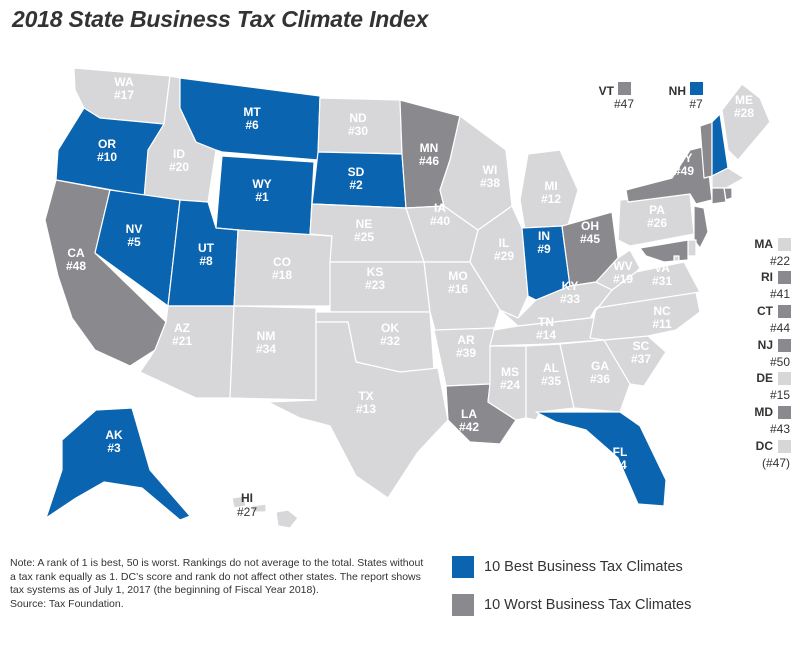 The width and height of the screenshot is (812, 647). What do you see at coordinates (375, 285) in the screenshot?
I see `state-rank-ks: #23` at bounding box center [375, 285].